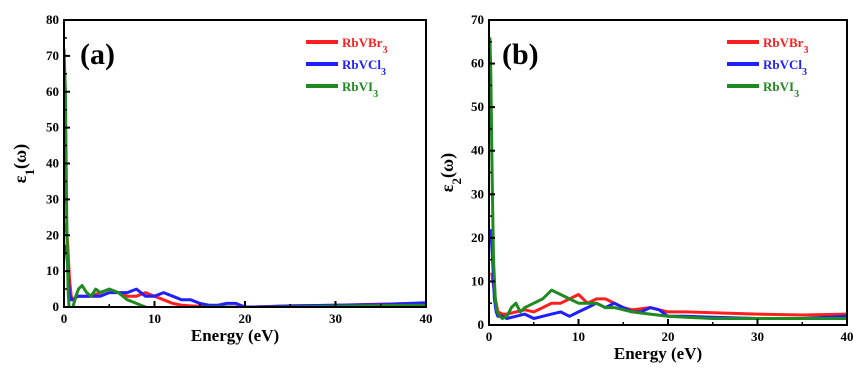  Describe the element at coordinates (52, 19) in the screenshot. I see `y-tick-label: 80` at that location.